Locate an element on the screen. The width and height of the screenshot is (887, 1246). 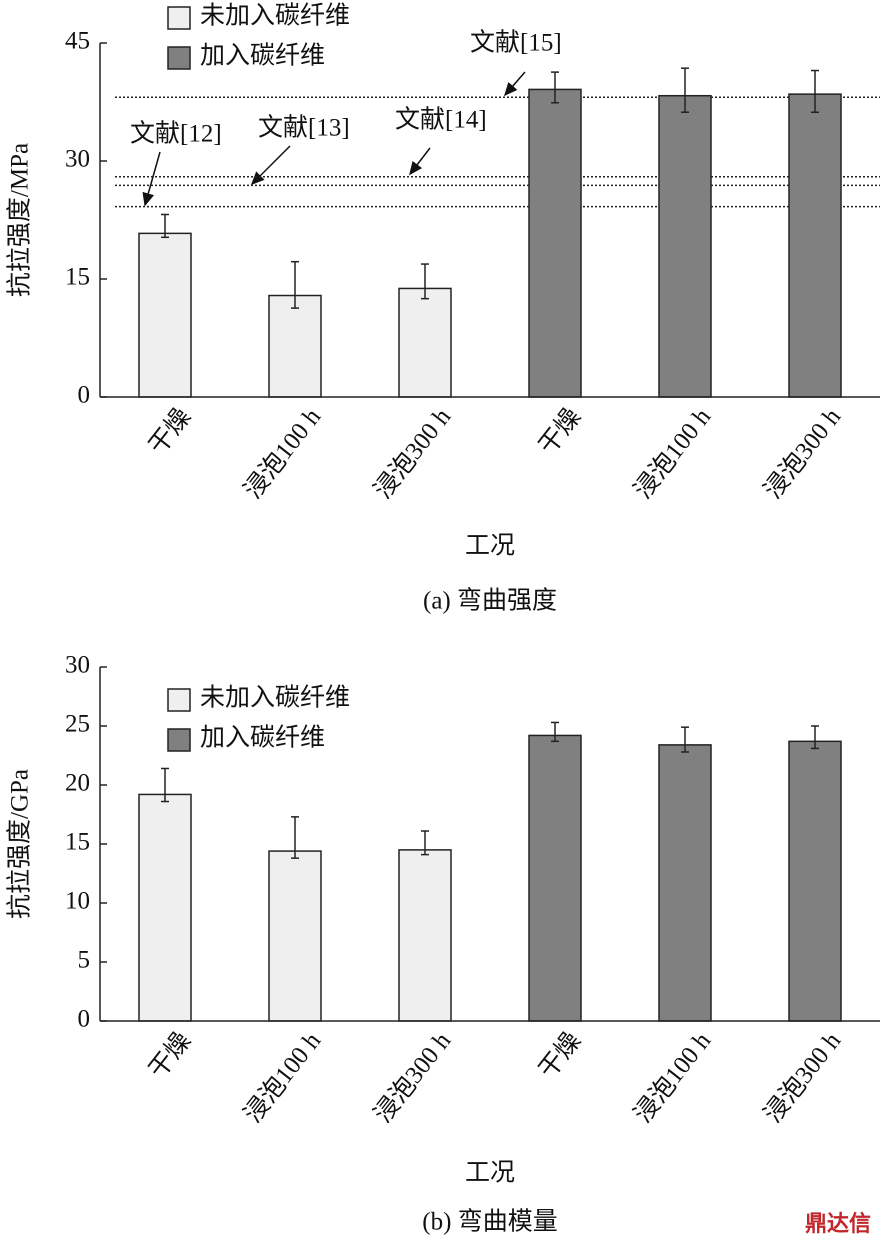
caption: (a) 弯曲强度 is located at coordinates (490, 601).